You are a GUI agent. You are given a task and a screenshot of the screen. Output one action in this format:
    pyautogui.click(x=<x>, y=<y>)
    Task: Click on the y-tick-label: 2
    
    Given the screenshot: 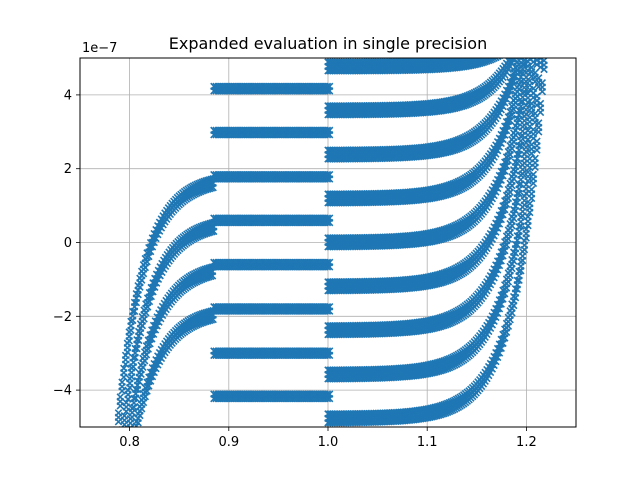 What is the action you would take?
    pyautogui.click(x=68, y=169)
    